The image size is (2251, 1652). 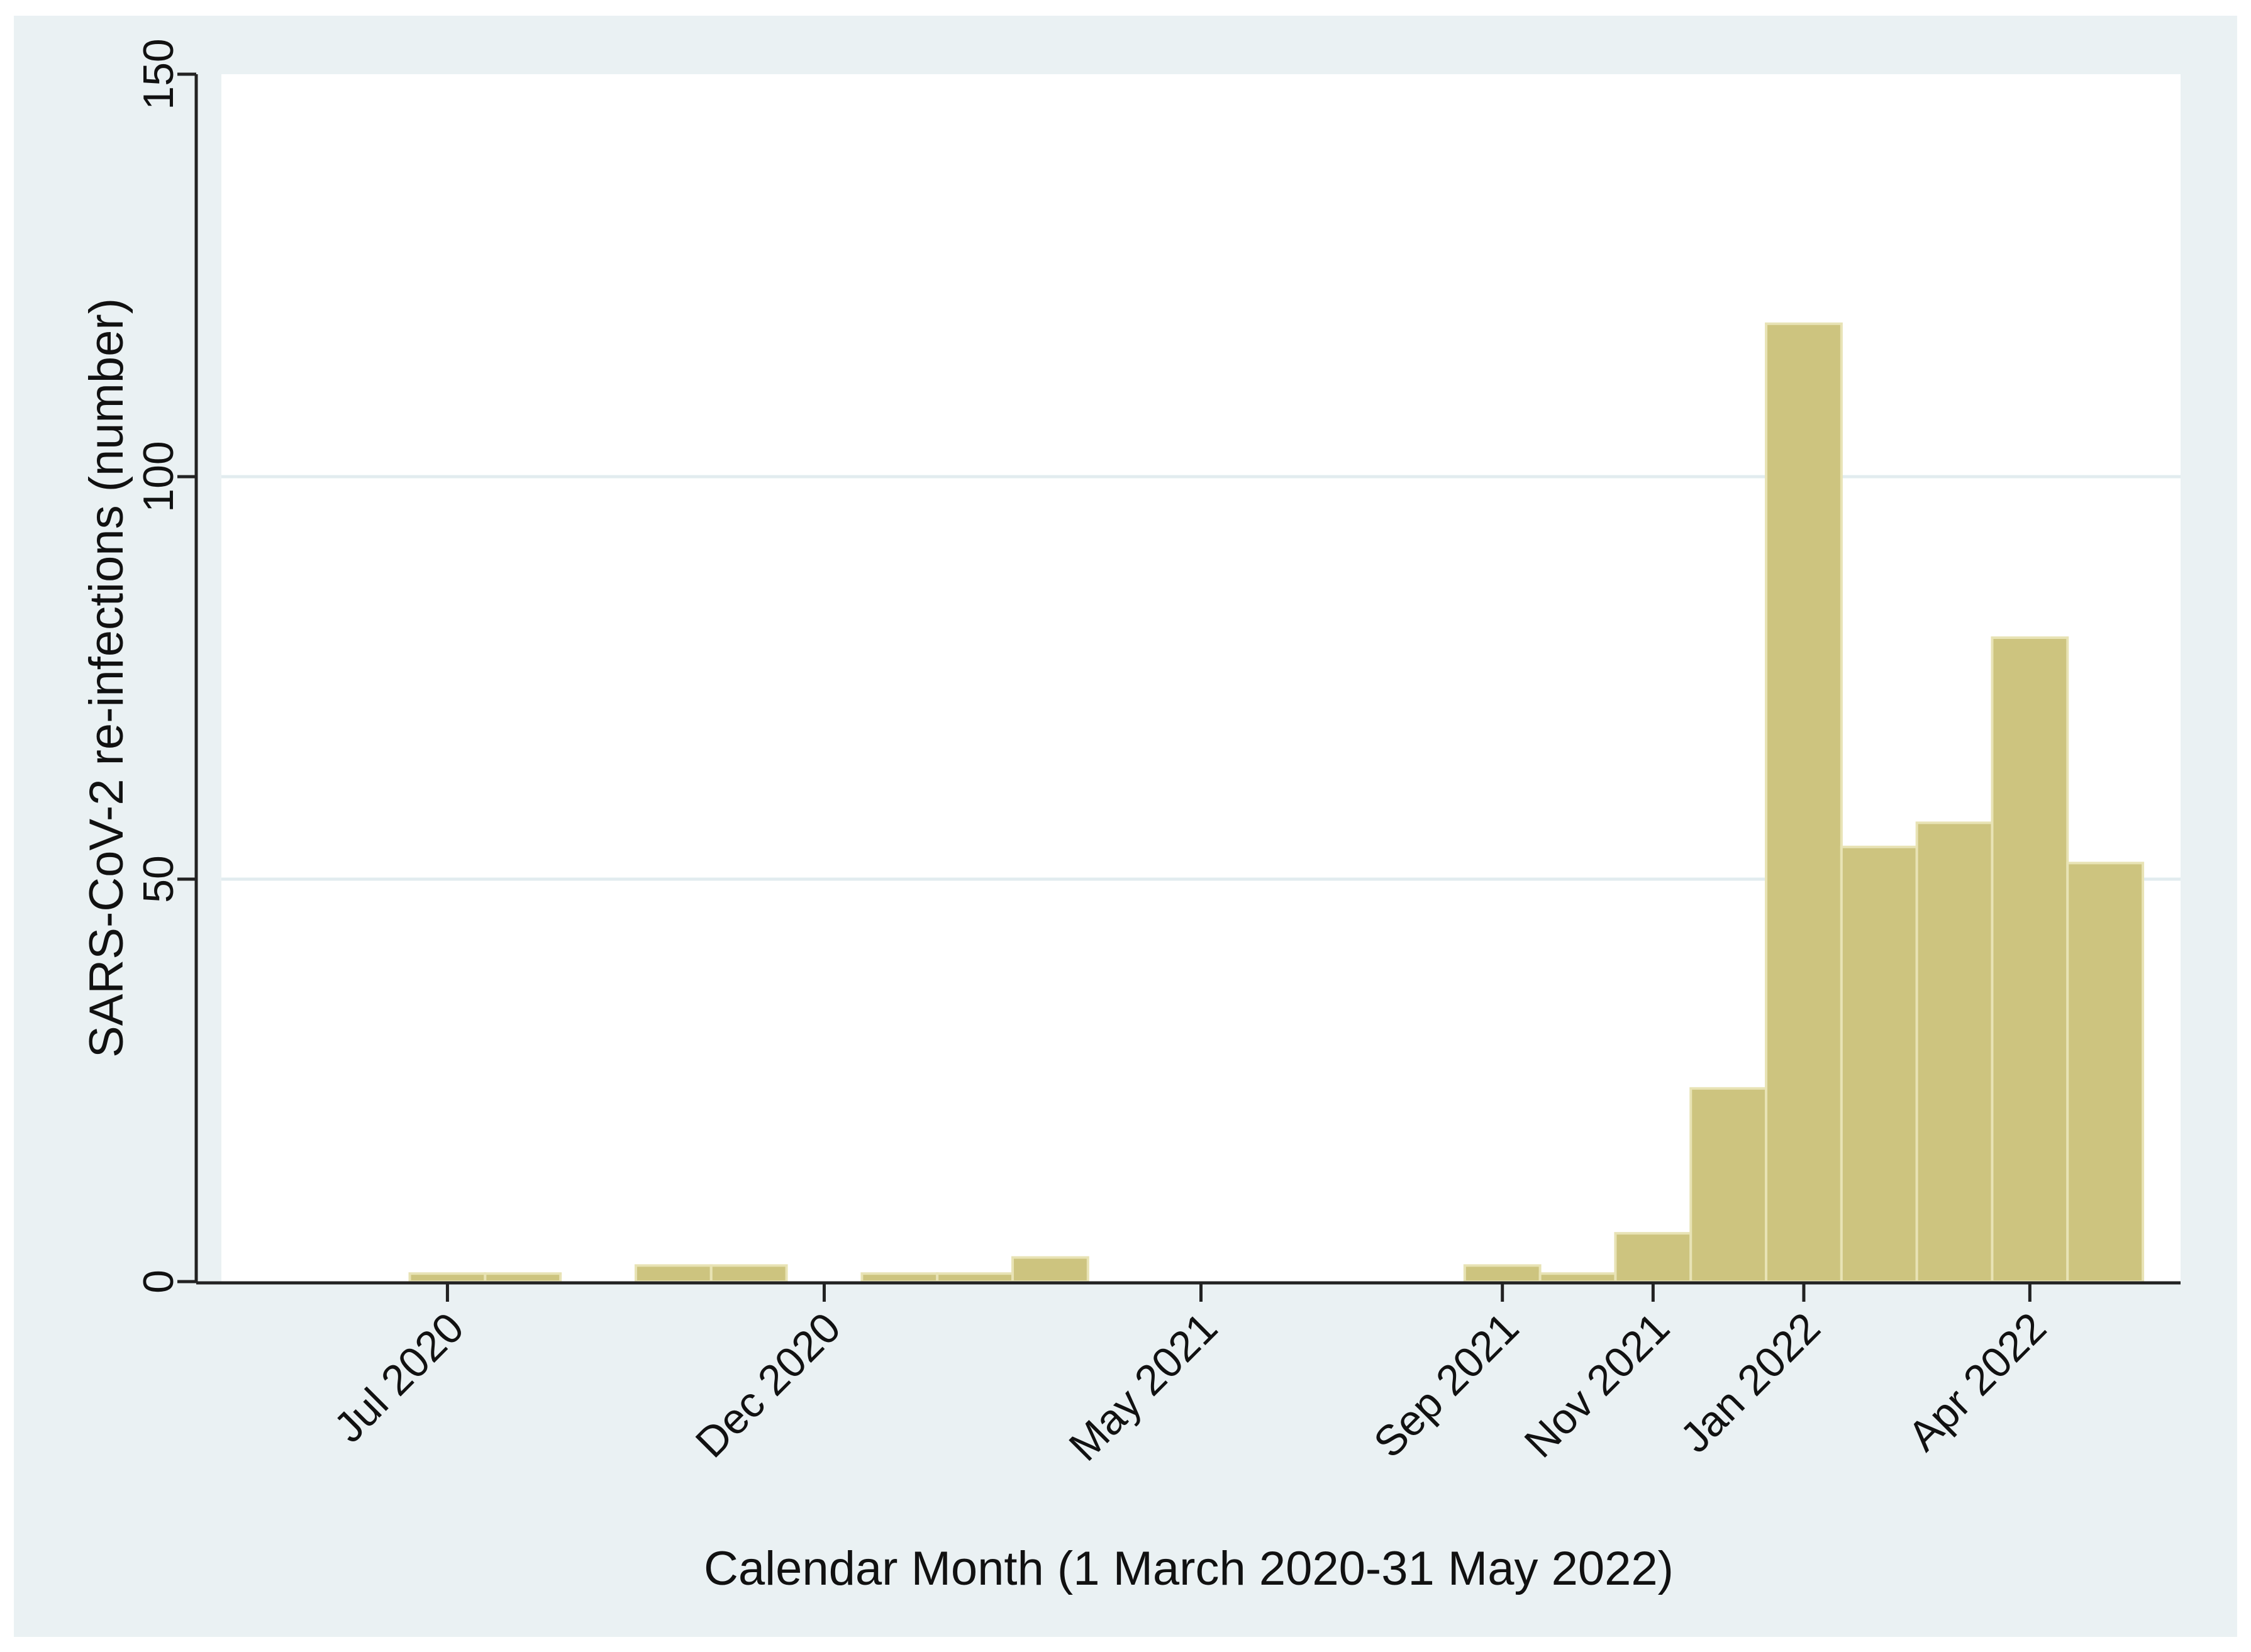 I want to click on y-tick-label: 150, so click(x=159, y=73).